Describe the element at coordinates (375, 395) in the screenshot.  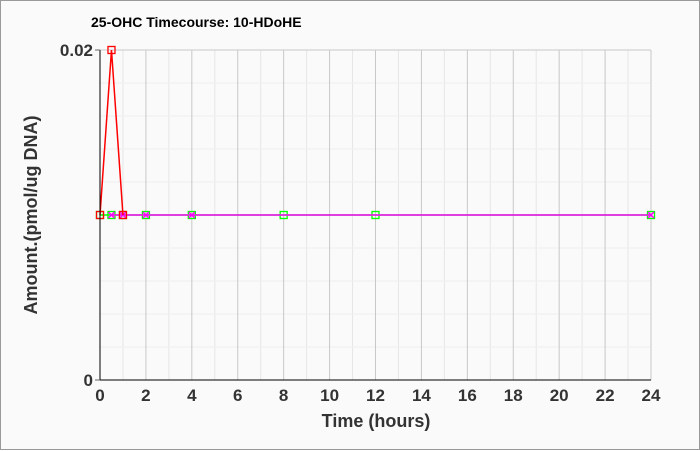
I see `x-tick-label: 12` at that location.